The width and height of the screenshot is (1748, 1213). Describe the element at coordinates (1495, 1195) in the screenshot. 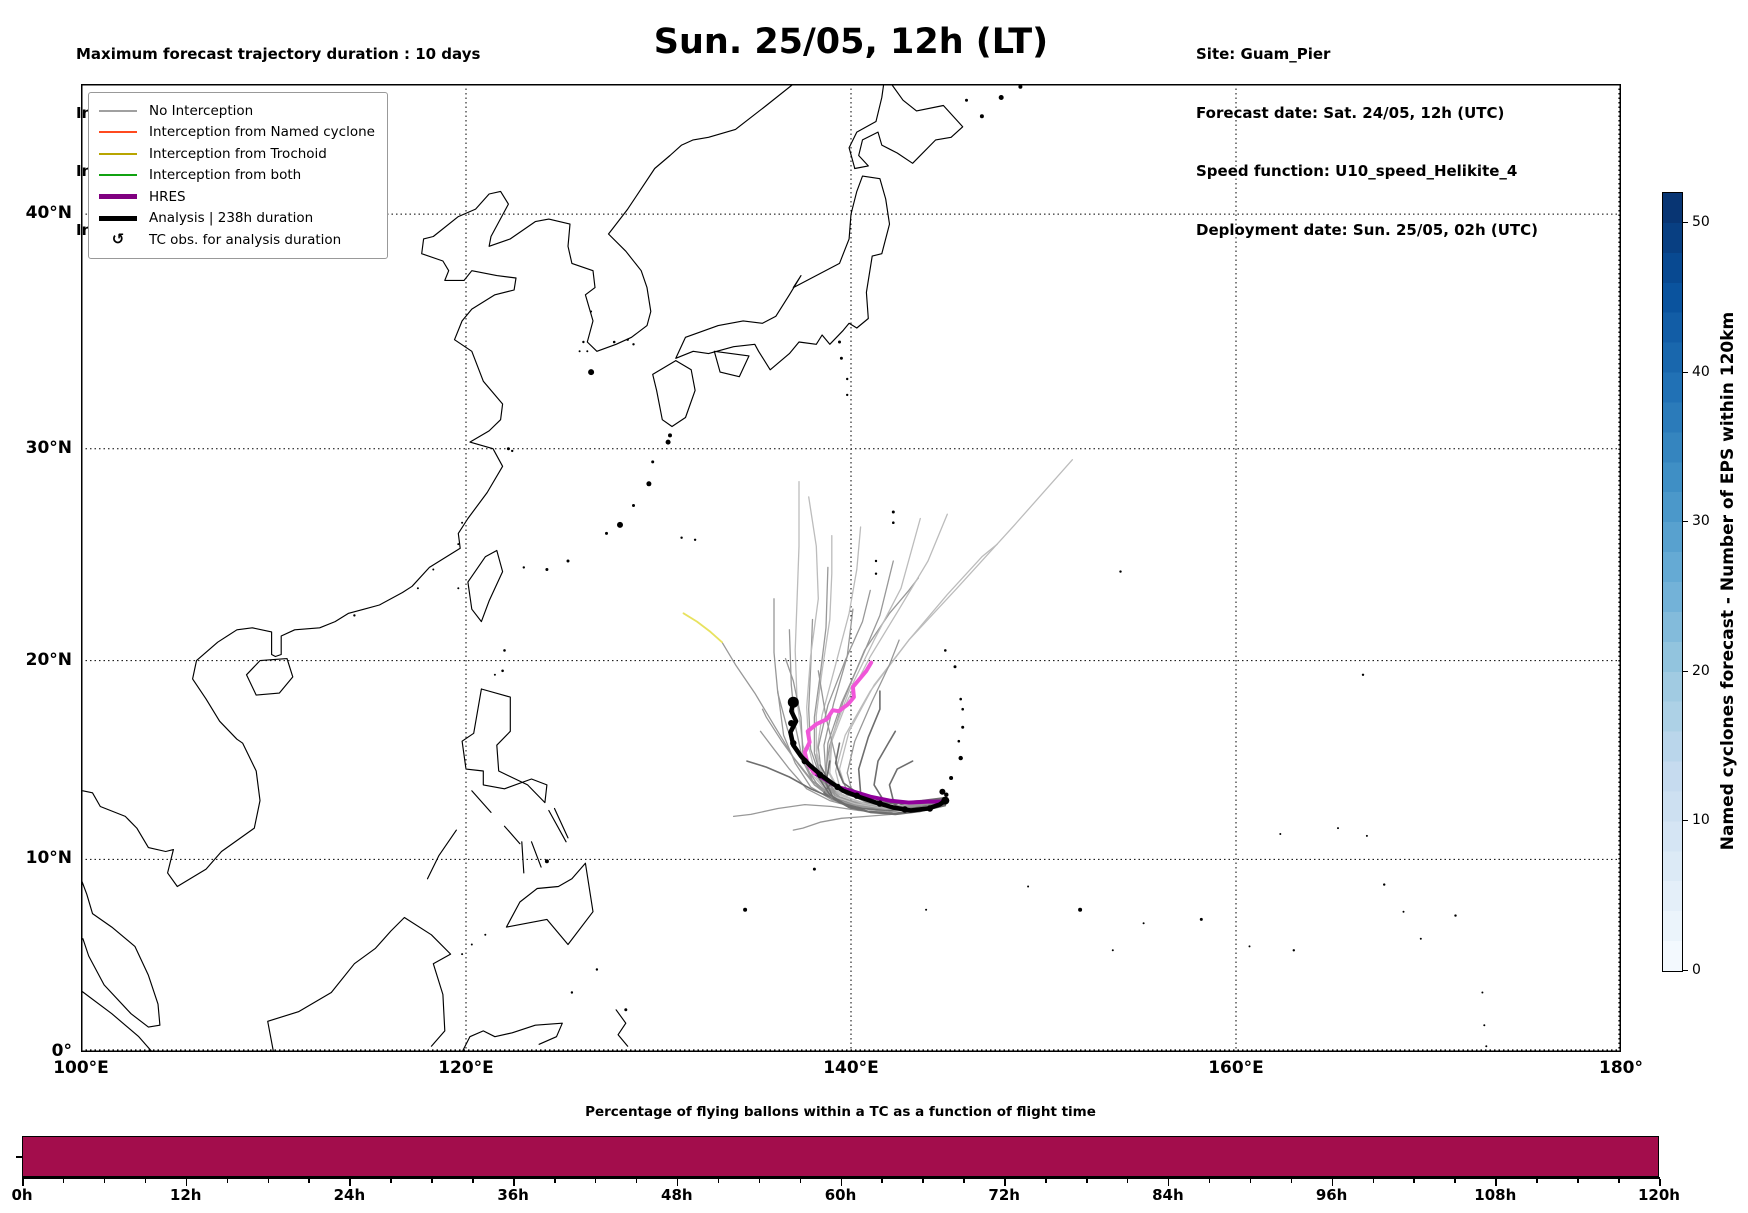

I see `x-tick-label: 108h` at that location.